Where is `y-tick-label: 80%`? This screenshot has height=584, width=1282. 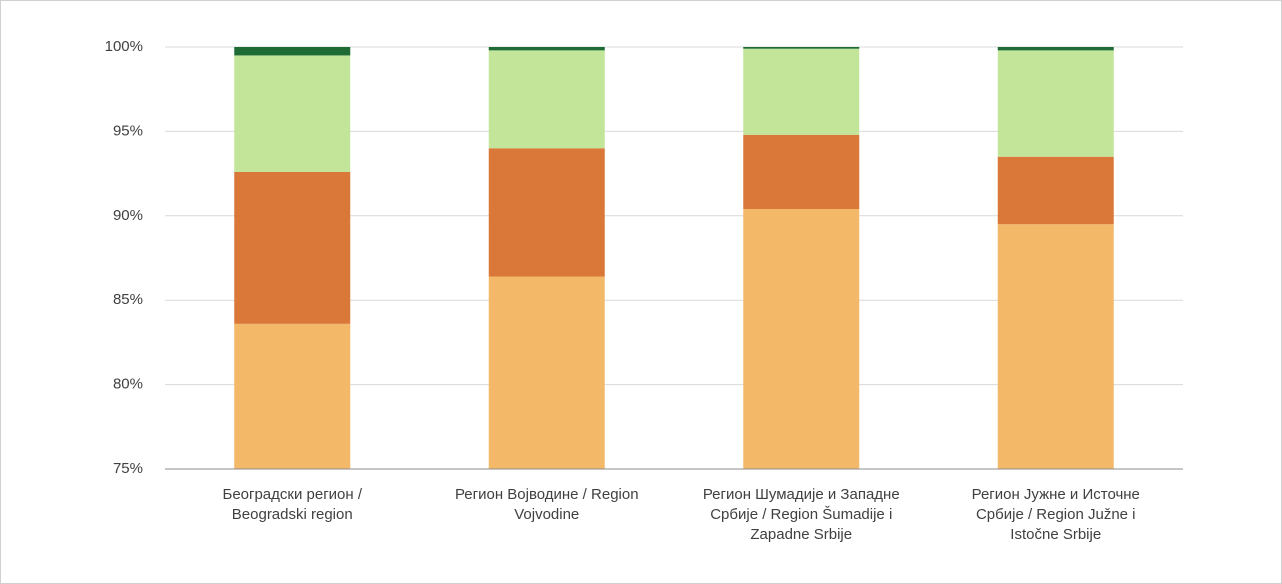 y-tick-label: 80% is located at coordinates (128, 384).